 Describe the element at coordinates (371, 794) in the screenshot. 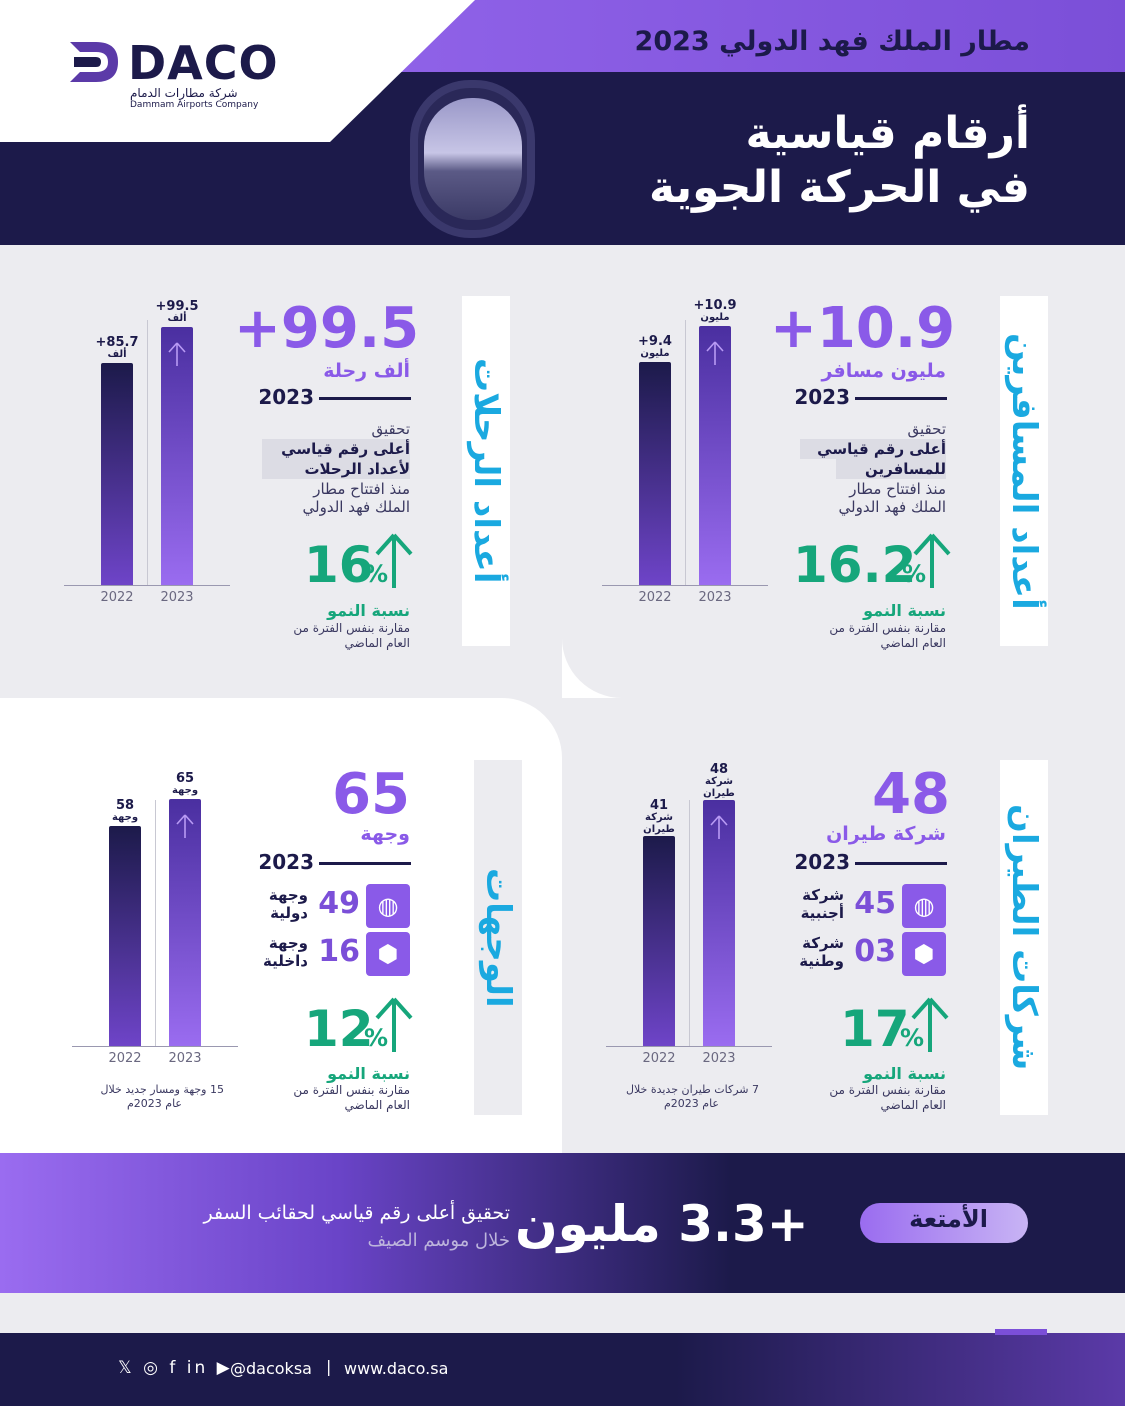

I see `destinations-big-number: 65` at that location.